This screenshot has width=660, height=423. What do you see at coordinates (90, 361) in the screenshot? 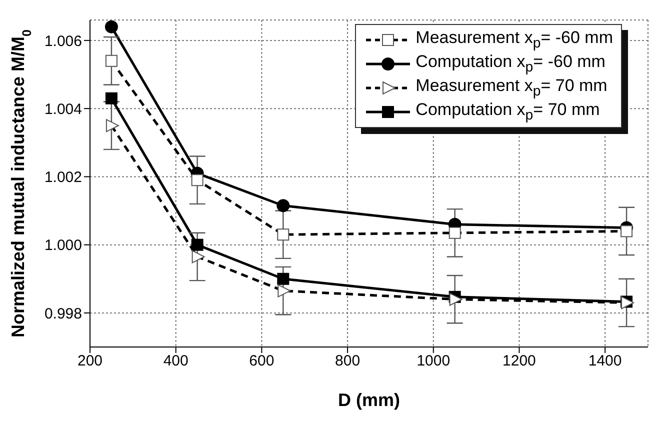
I see `x-tick-label: 200` at bounding box center [90, 361].